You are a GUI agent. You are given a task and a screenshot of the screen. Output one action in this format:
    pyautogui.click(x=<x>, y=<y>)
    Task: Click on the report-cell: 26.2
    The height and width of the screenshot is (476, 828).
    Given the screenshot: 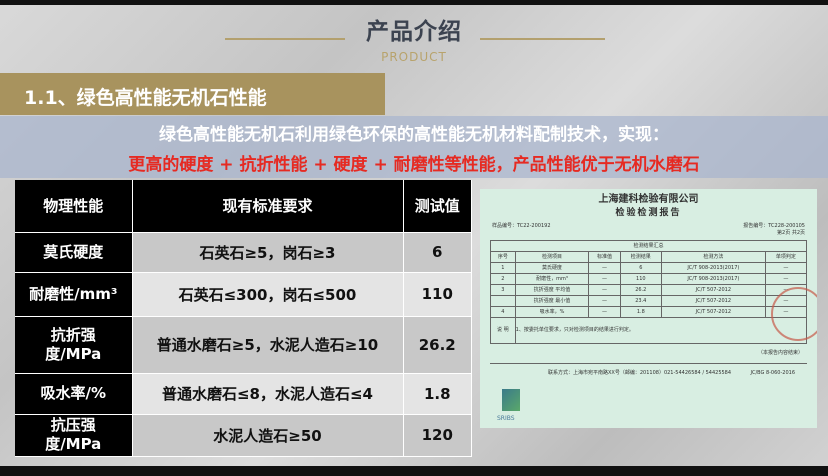 What is the action you would take?
    pyautogui.click(x=640, y=290)
    